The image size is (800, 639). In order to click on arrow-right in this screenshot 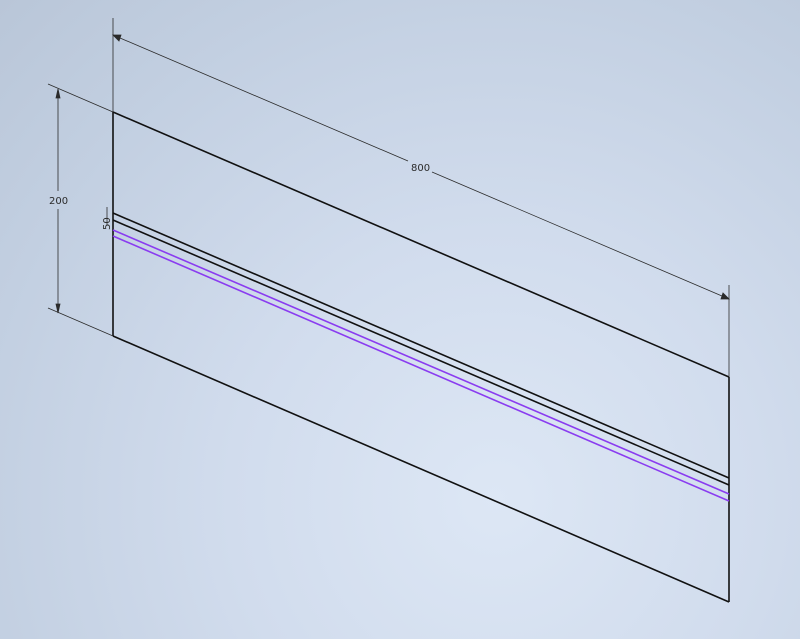, I will do `click(725, 296)`.